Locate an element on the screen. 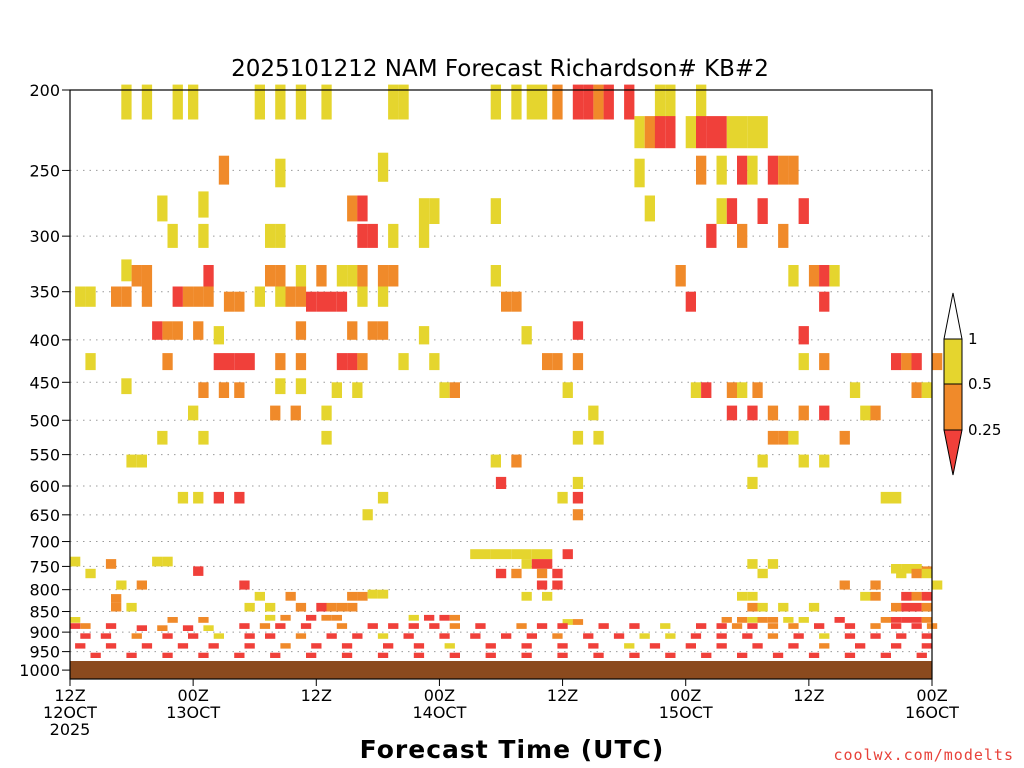  credit-text: coolwx.com/modelts is located at coordinates (923, 755).